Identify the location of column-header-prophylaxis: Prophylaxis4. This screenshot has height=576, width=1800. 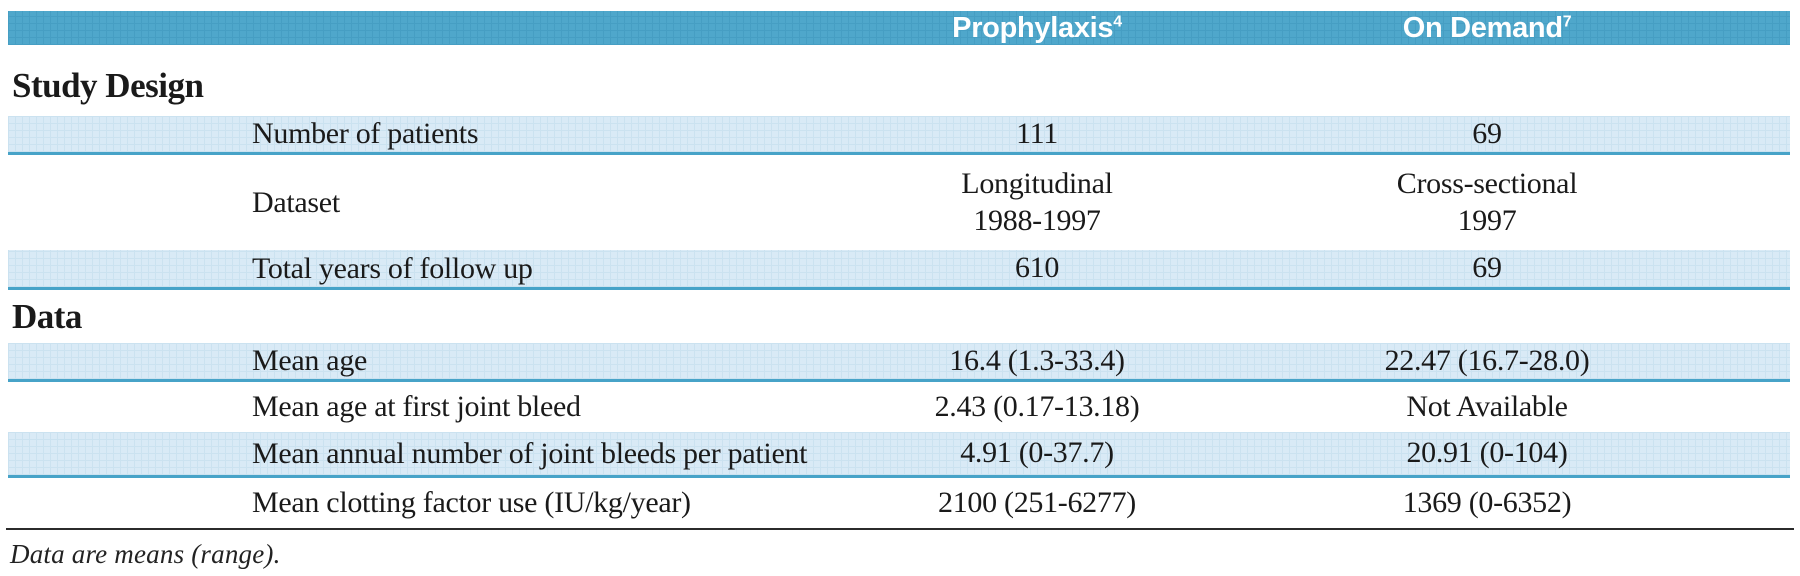
(1037, 28).